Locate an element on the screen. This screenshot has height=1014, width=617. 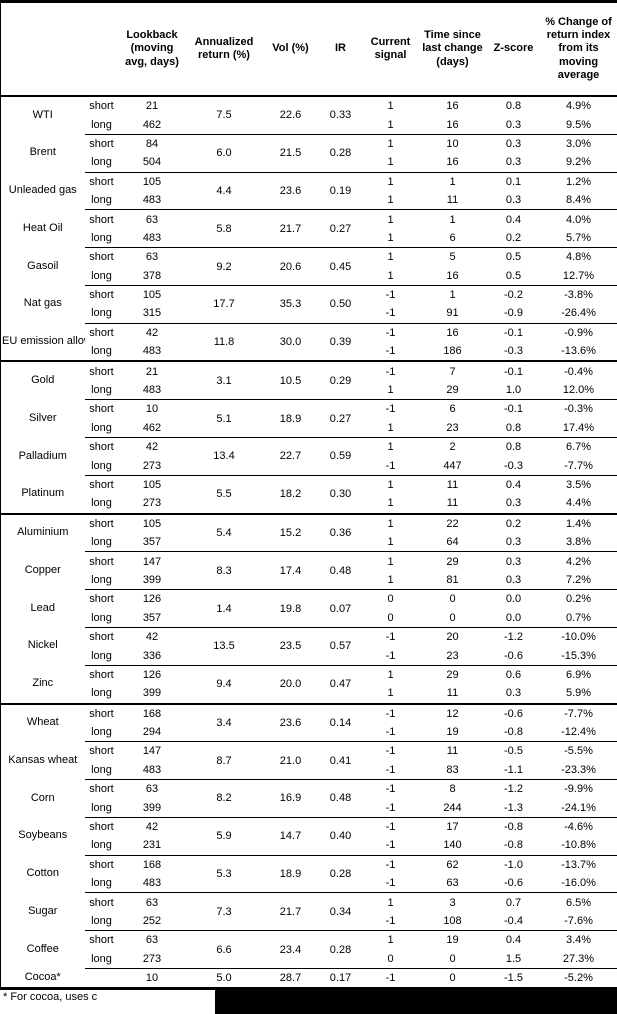
pct-change-value: 1.4% is located at coordinates (578, 522).